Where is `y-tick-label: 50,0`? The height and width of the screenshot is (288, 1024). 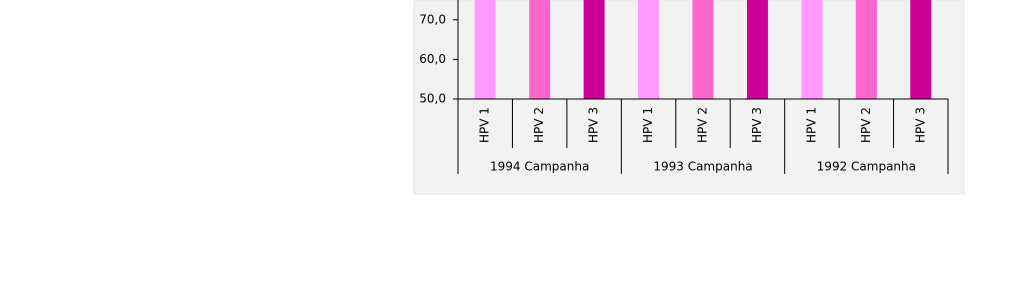 y-tick-label: 50,0 is located at coordinates (432, 99).